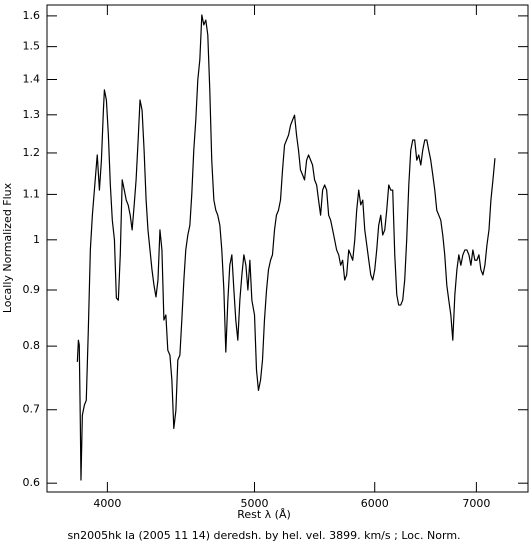 The width and height of the screenshot is (529, 544). Describe the element at coordinates (476, 503) in the screenshot. I see `x-tick-label: 7000` at that location.